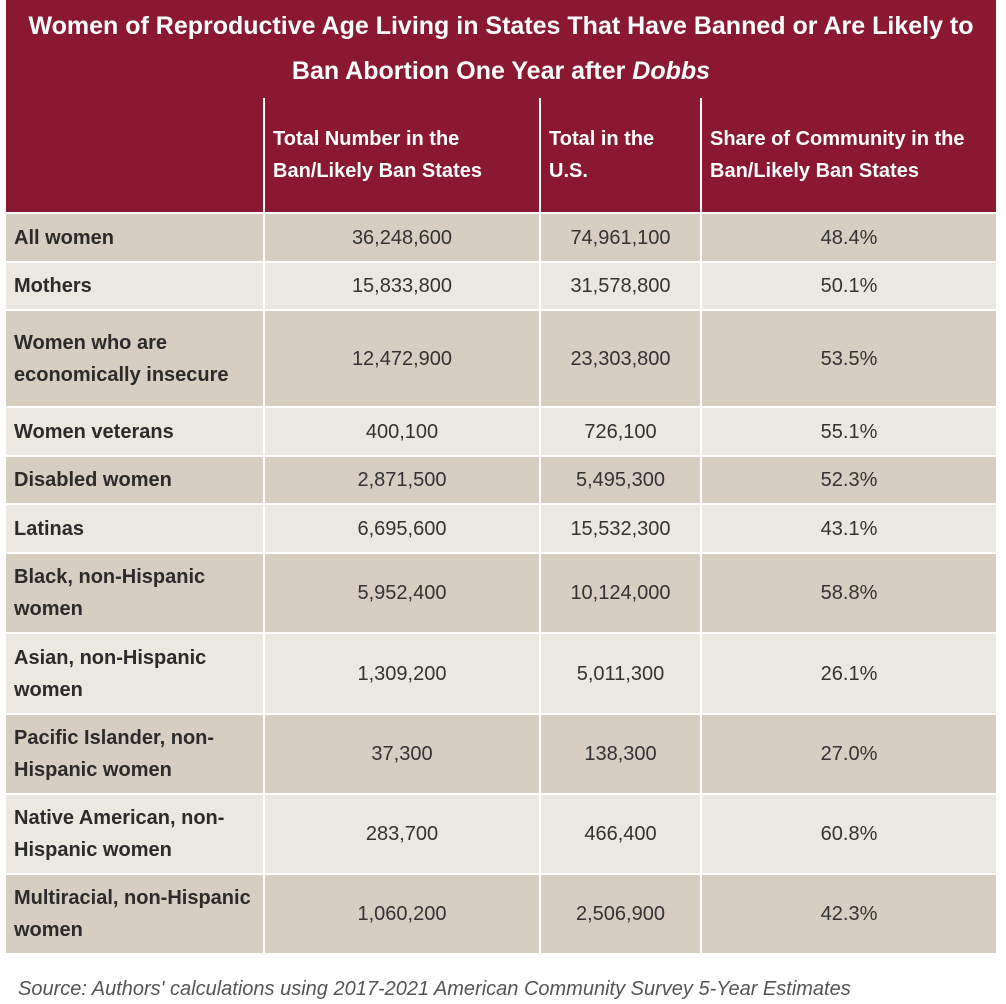 This screenshot has height=1004, width=1006. I want to click on row-label: Pacific Islander, non-Hispanic women, so click(135, 754).